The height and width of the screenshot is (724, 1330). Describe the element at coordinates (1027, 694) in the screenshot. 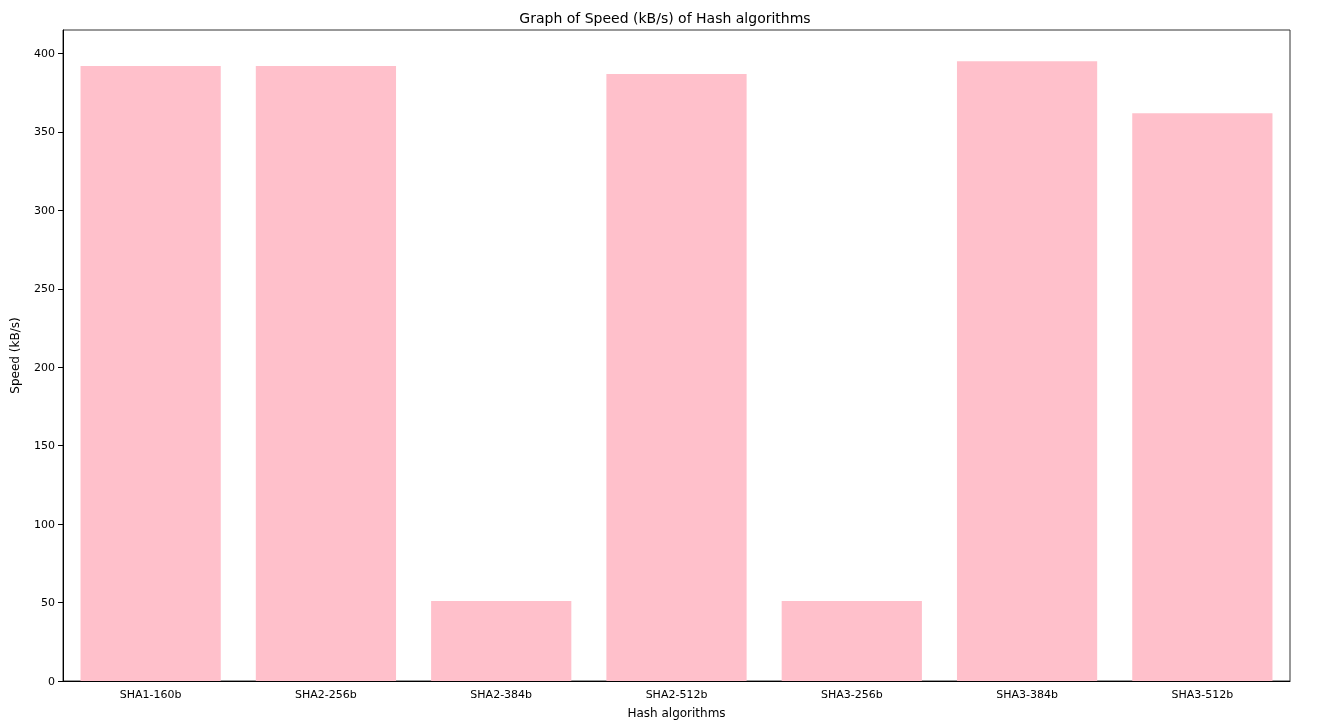

I see `x-tick-label: SHA3-384b` at that location.